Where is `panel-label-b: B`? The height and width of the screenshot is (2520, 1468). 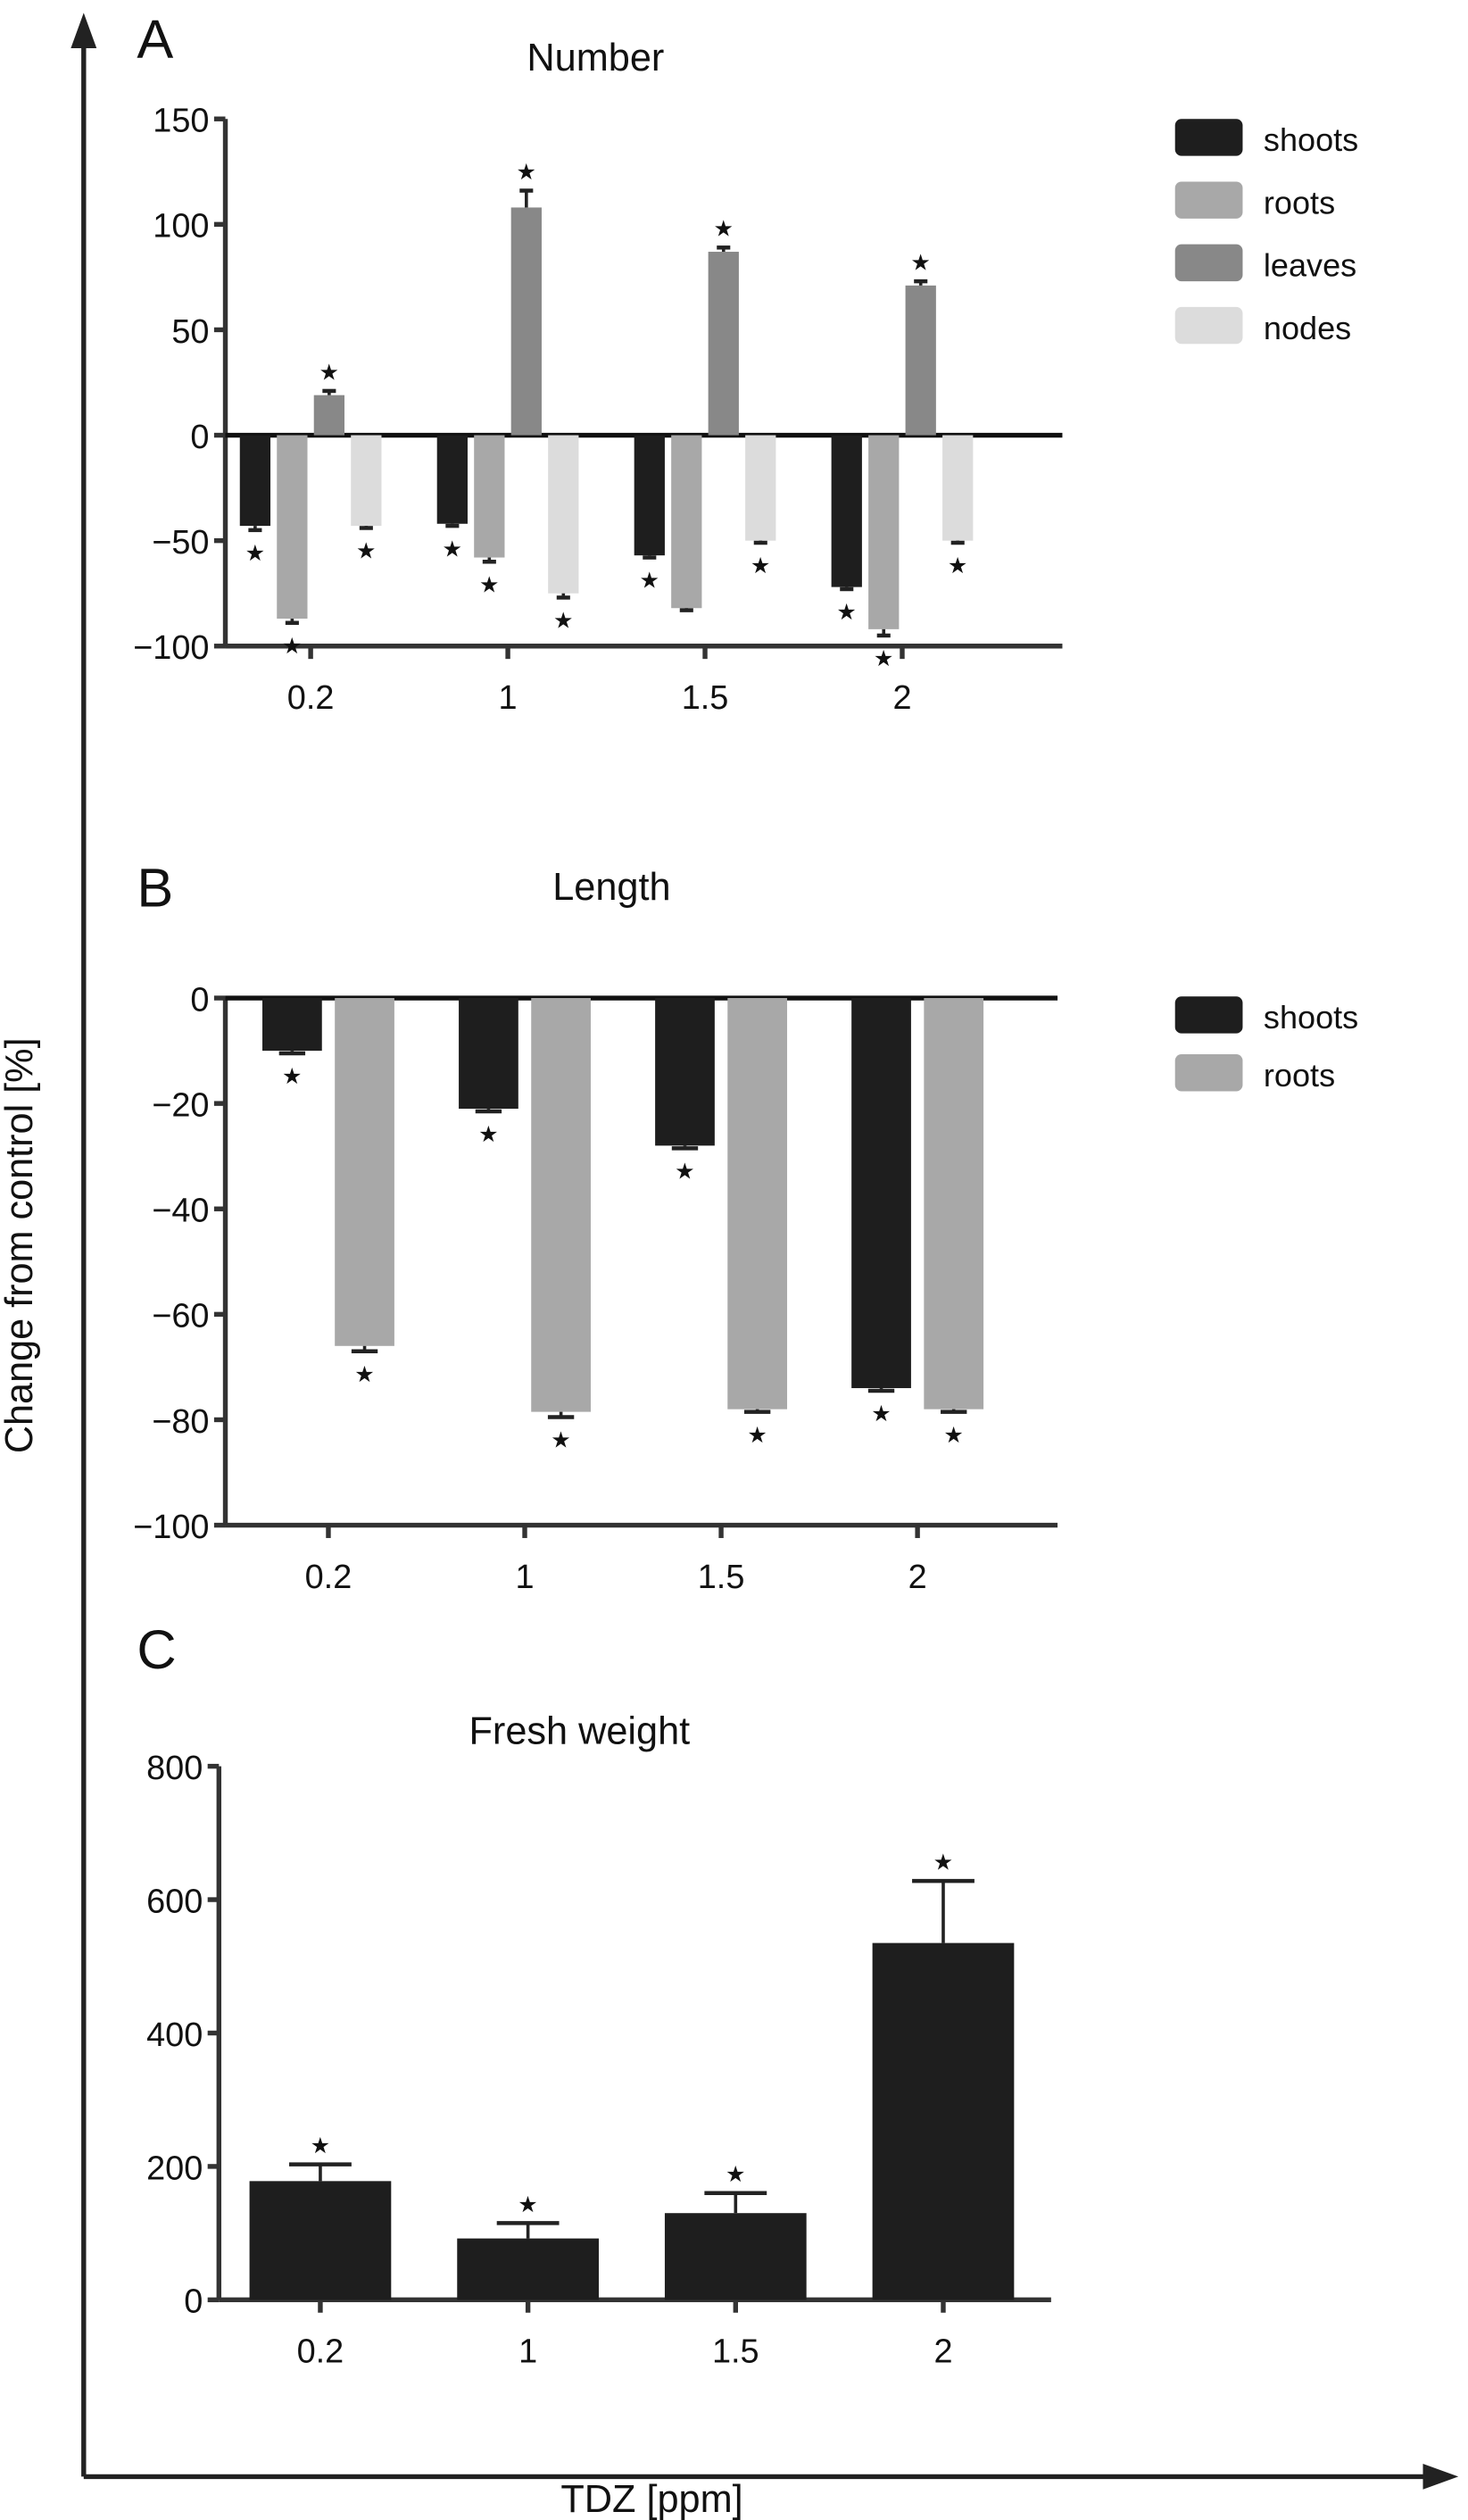
panel-label-b: B is located at coordinates (155, 887).